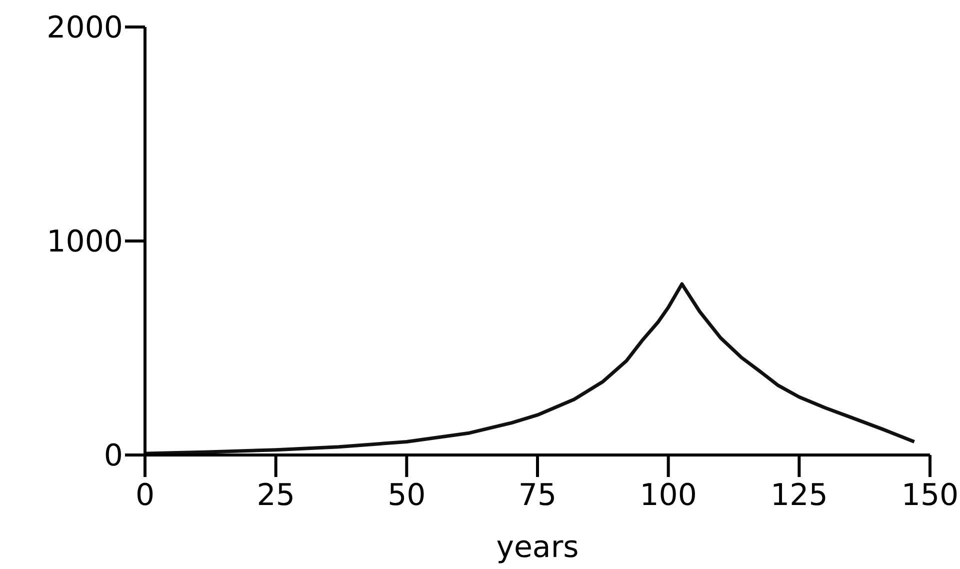  I want to click on x-tick-label: 0, so click(145, 495).